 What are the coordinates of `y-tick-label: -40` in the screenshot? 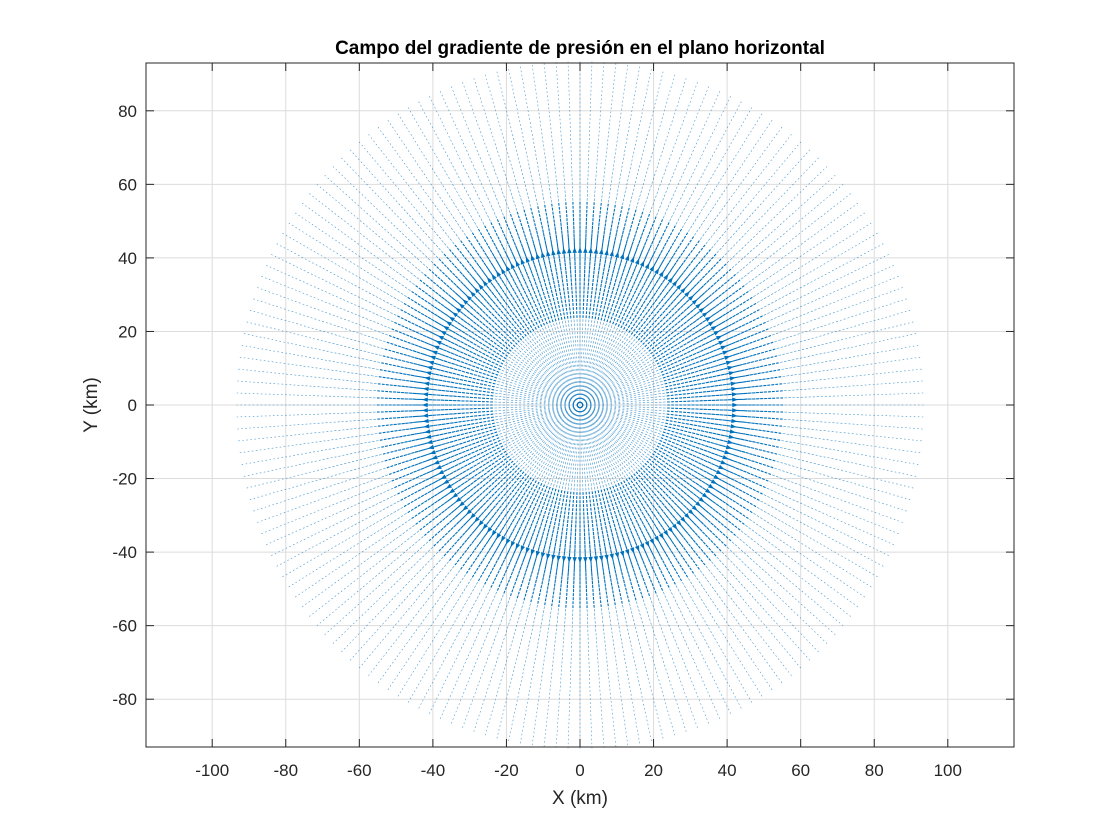 It's located at (124, 552).